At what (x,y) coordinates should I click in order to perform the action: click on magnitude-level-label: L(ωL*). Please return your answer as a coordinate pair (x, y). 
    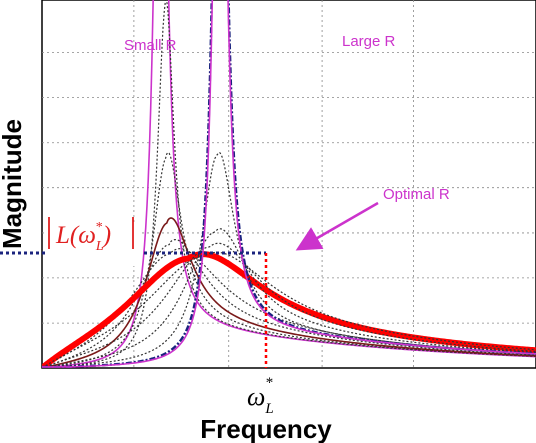
    Looking at the image, I should click on (93, 241).